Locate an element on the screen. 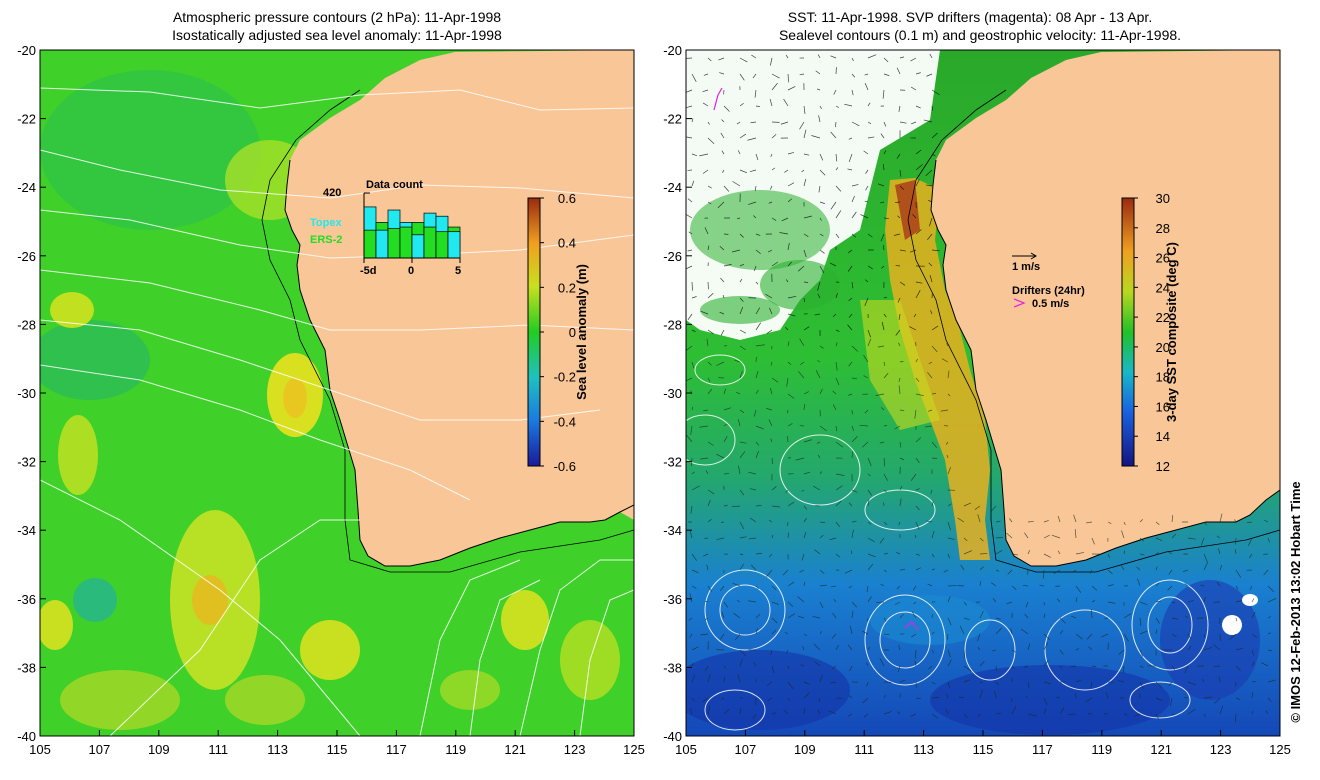 This screenshot has height=780, width=1320. right-y-tick-label: -28 is located at coordinates (672, 324).